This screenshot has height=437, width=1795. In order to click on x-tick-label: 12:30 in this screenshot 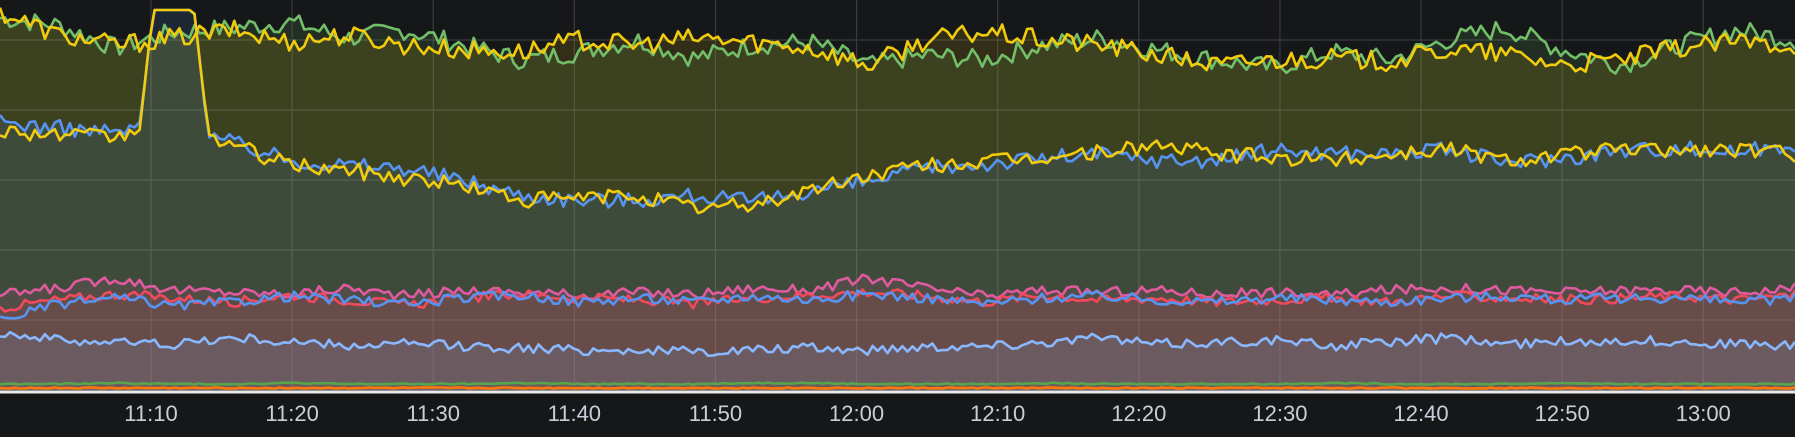, I will do `click(1279, 413)`.